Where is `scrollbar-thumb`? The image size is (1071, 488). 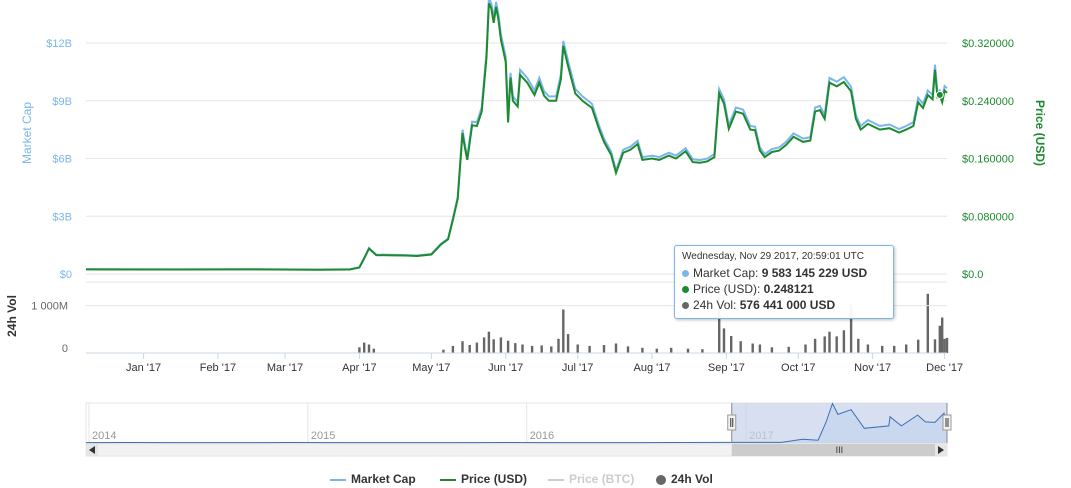 scrollbar-thumb is located at coordinates (839, 450).